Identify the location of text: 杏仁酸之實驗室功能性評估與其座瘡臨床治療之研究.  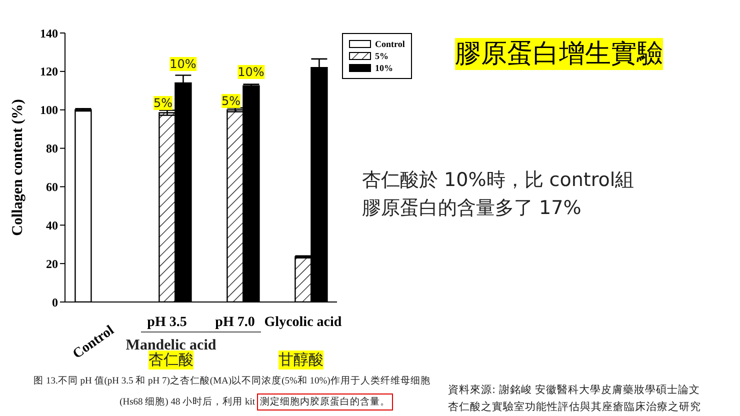
(574, 407).